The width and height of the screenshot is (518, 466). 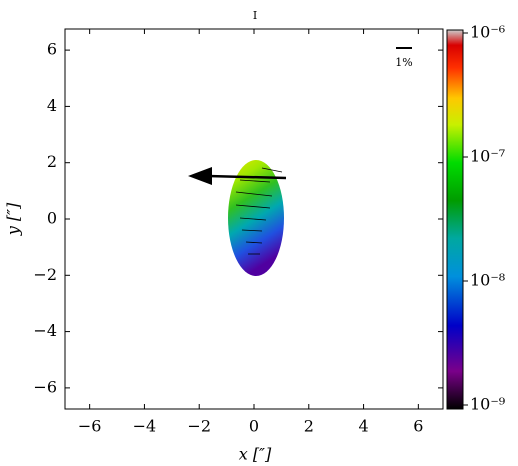 What do you see at coordinates (237, 176) in the screenshot?
I see `arrow` at bounding box center [237, 176].